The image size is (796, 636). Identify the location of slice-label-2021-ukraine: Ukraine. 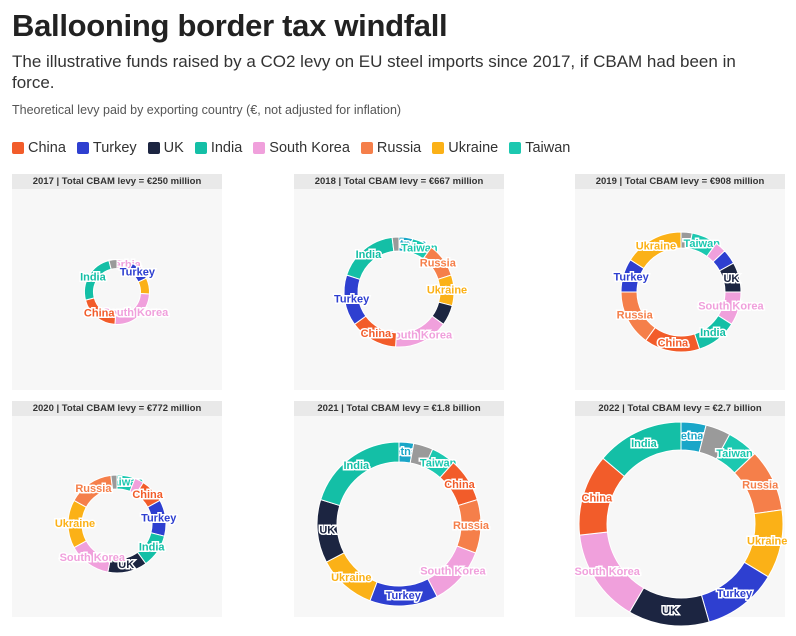
(351, 578).